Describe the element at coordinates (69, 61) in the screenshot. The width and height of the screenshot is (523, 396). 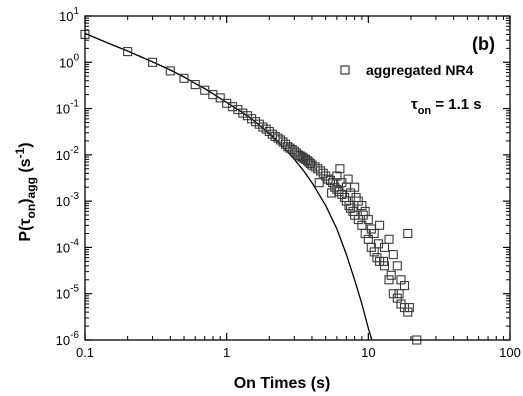
I see `y-tick-label: 10⁰` at that location.